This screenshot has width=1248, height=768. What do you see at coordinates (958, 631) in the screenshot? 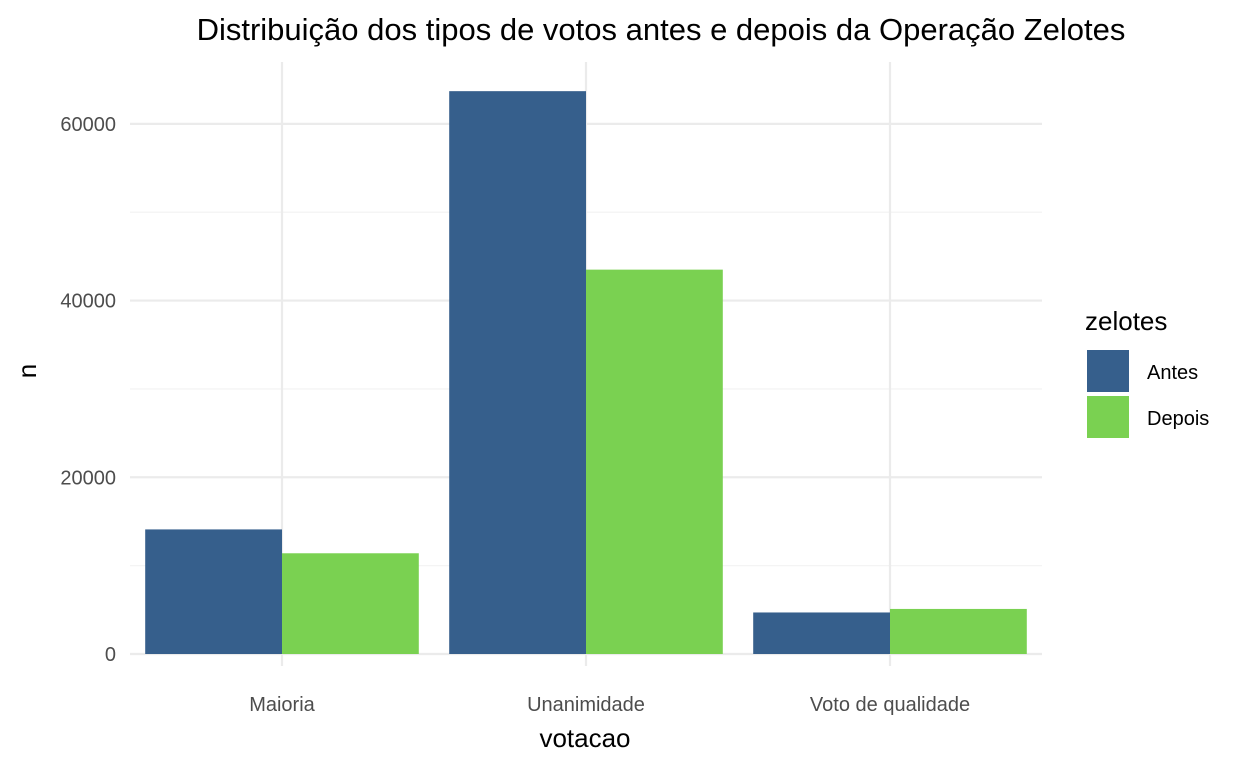
I see `bar-depois-voto-de-qualidade` at bounding box center [958, 631].